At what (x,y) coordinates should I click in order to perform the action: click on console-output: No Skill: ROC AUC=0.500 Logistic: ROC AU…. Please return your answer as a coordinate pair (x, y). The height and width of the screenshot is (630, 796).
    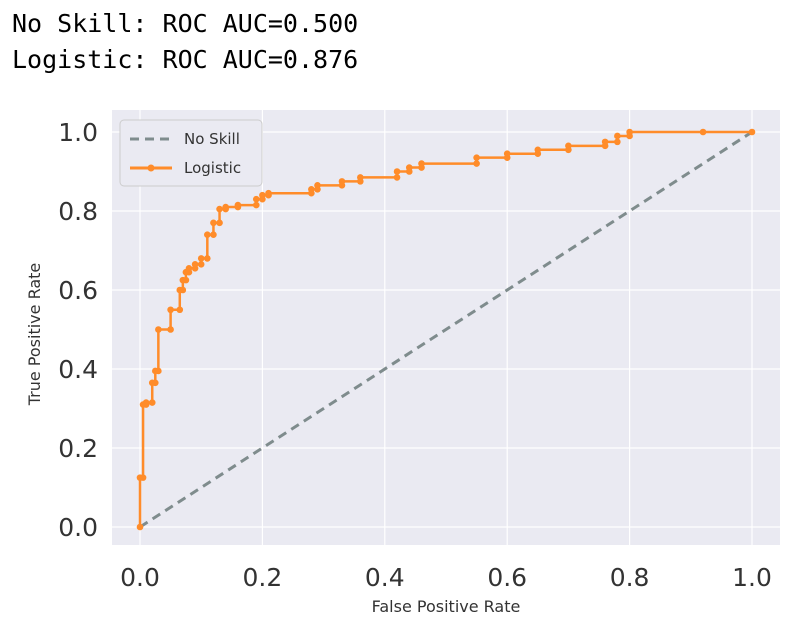
    Looking at the image, I should click on (185, 42).